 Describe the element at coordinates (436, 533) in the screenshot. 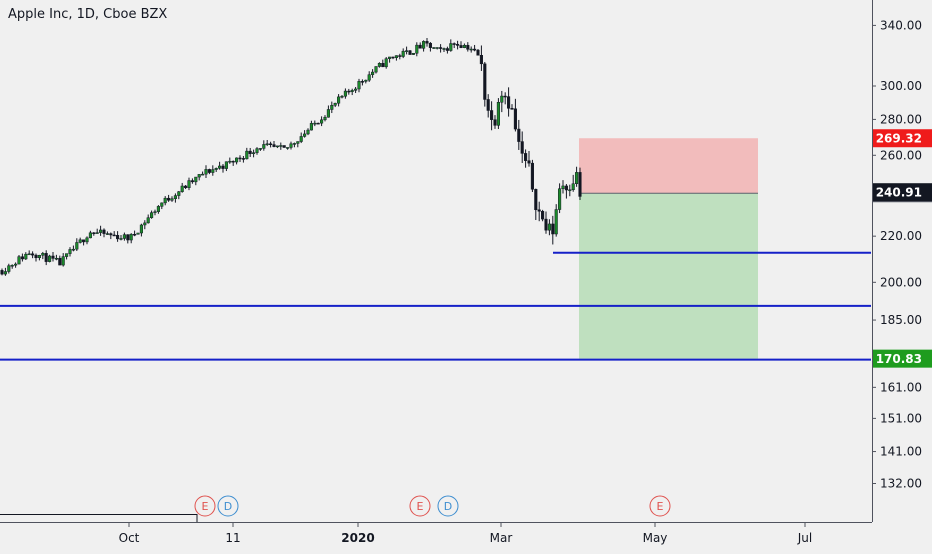

I see `time-axis: Oct 11 2020 Mar May Jul` at that location.